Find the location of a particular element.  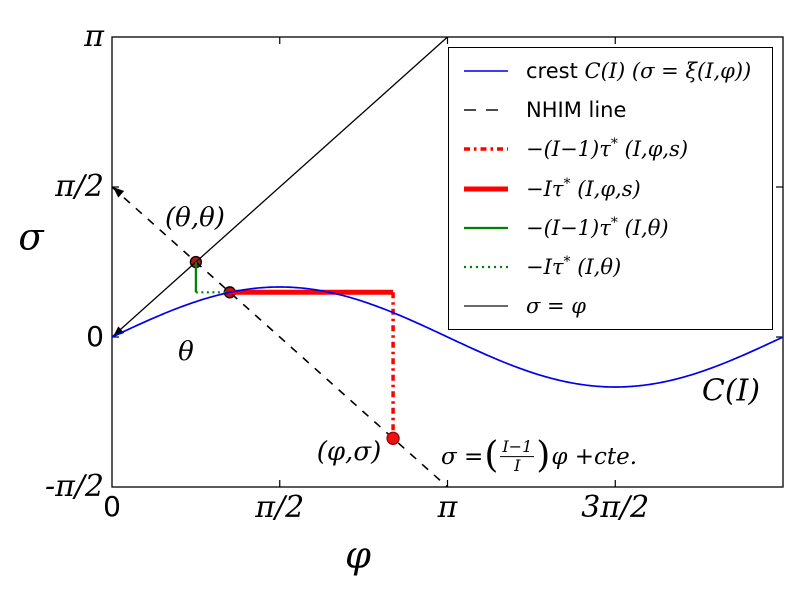

legend-entry-1: NHIM line is located at coordinates (610, 110).